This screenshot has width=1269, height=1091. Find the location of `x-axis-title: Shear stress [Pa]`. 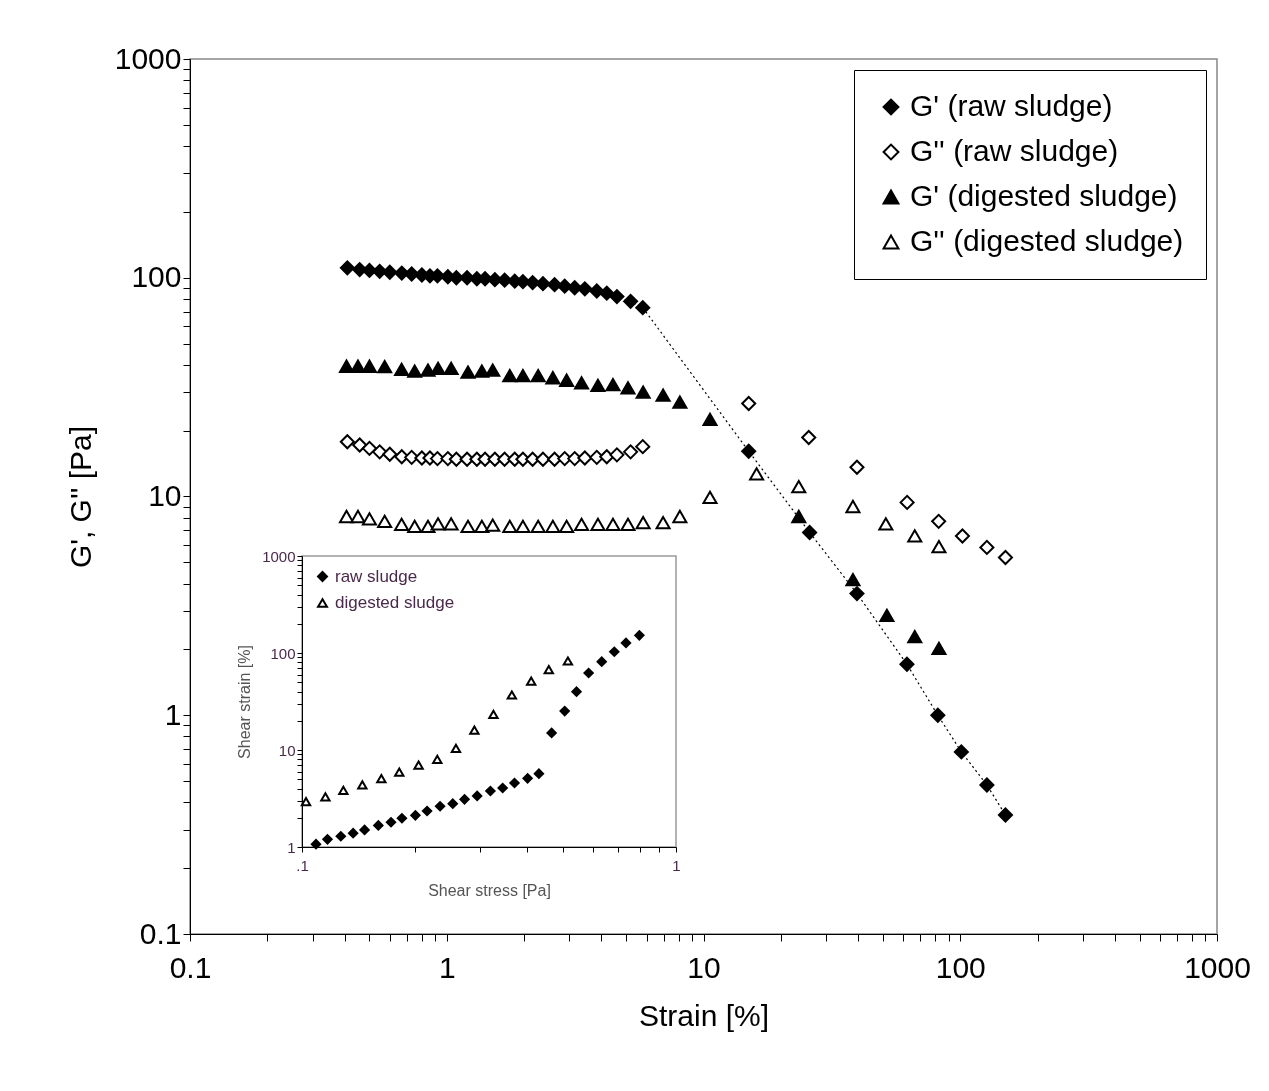

x-axis-title: Shear stress [Pa] is located at coordinates (489, 890).